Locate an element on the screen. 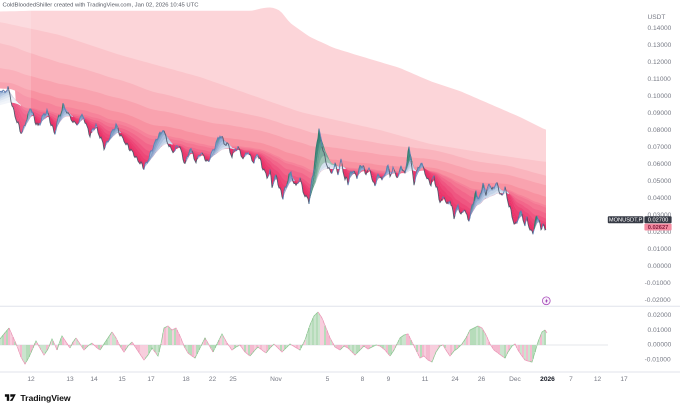 This screenshot has height=411, width=680. svg-text: 25 is located at coordinates (233, 379).